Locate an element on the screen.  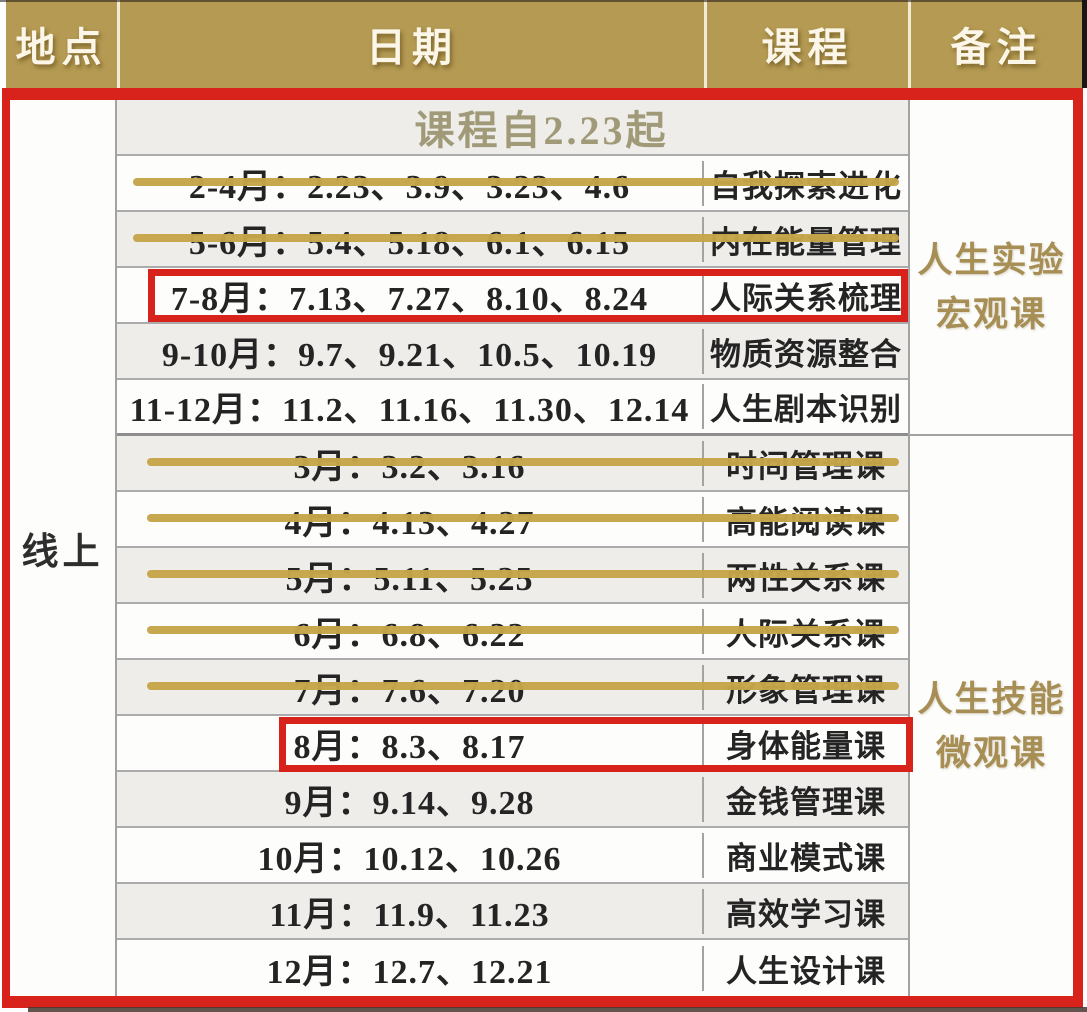
course-cell: 自我探索进化 is located at coordinates (805, 183).